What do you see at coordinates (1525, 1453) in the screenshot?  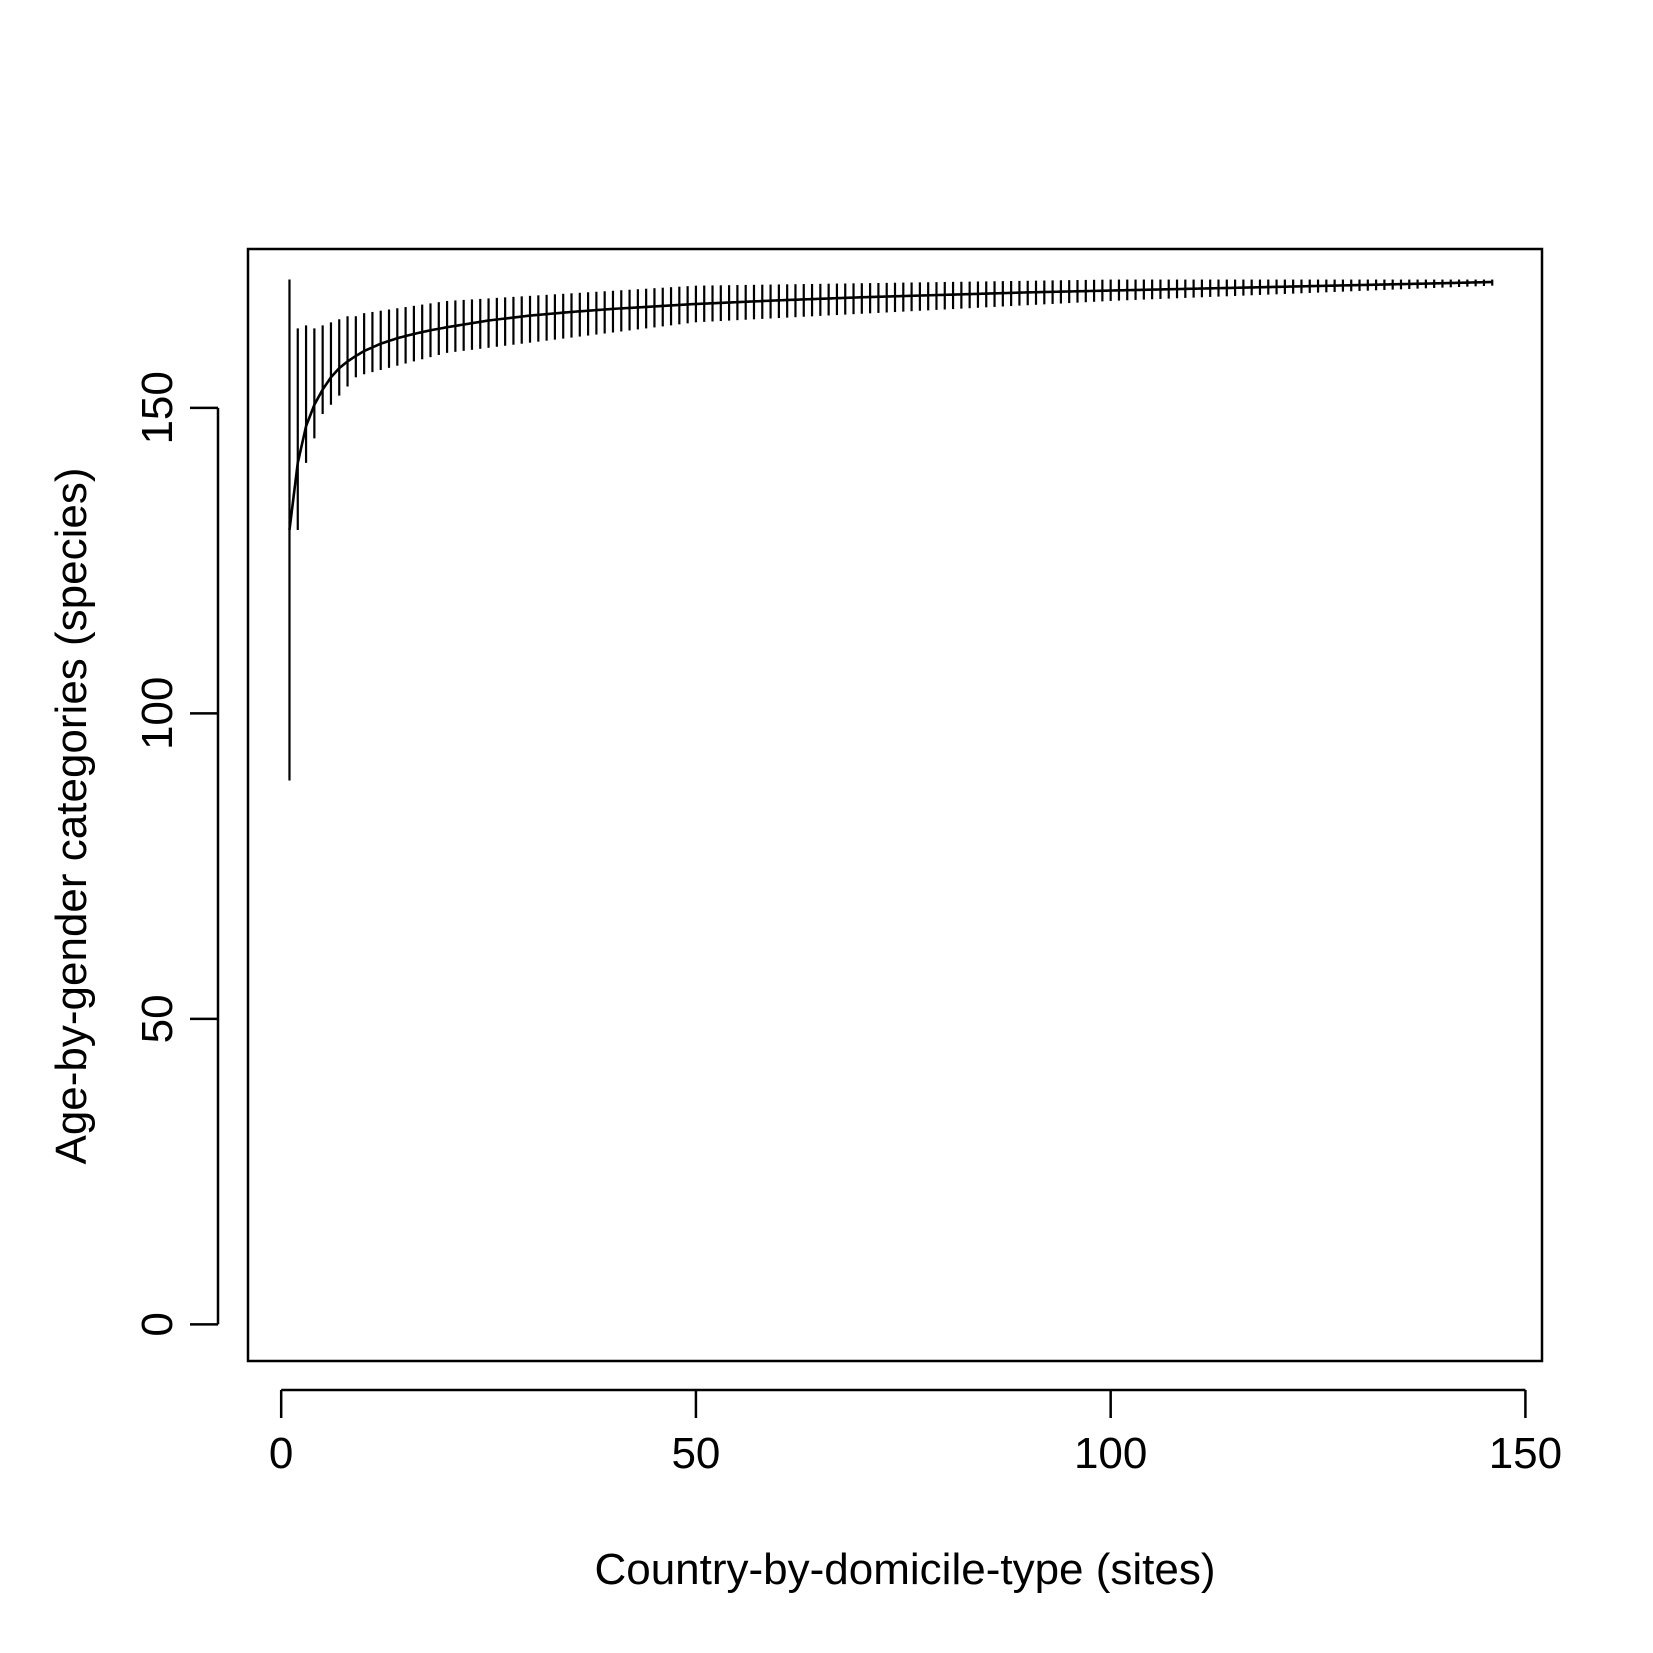 I see `x-tick-label: 150` at bounding box center [1525, 1453].